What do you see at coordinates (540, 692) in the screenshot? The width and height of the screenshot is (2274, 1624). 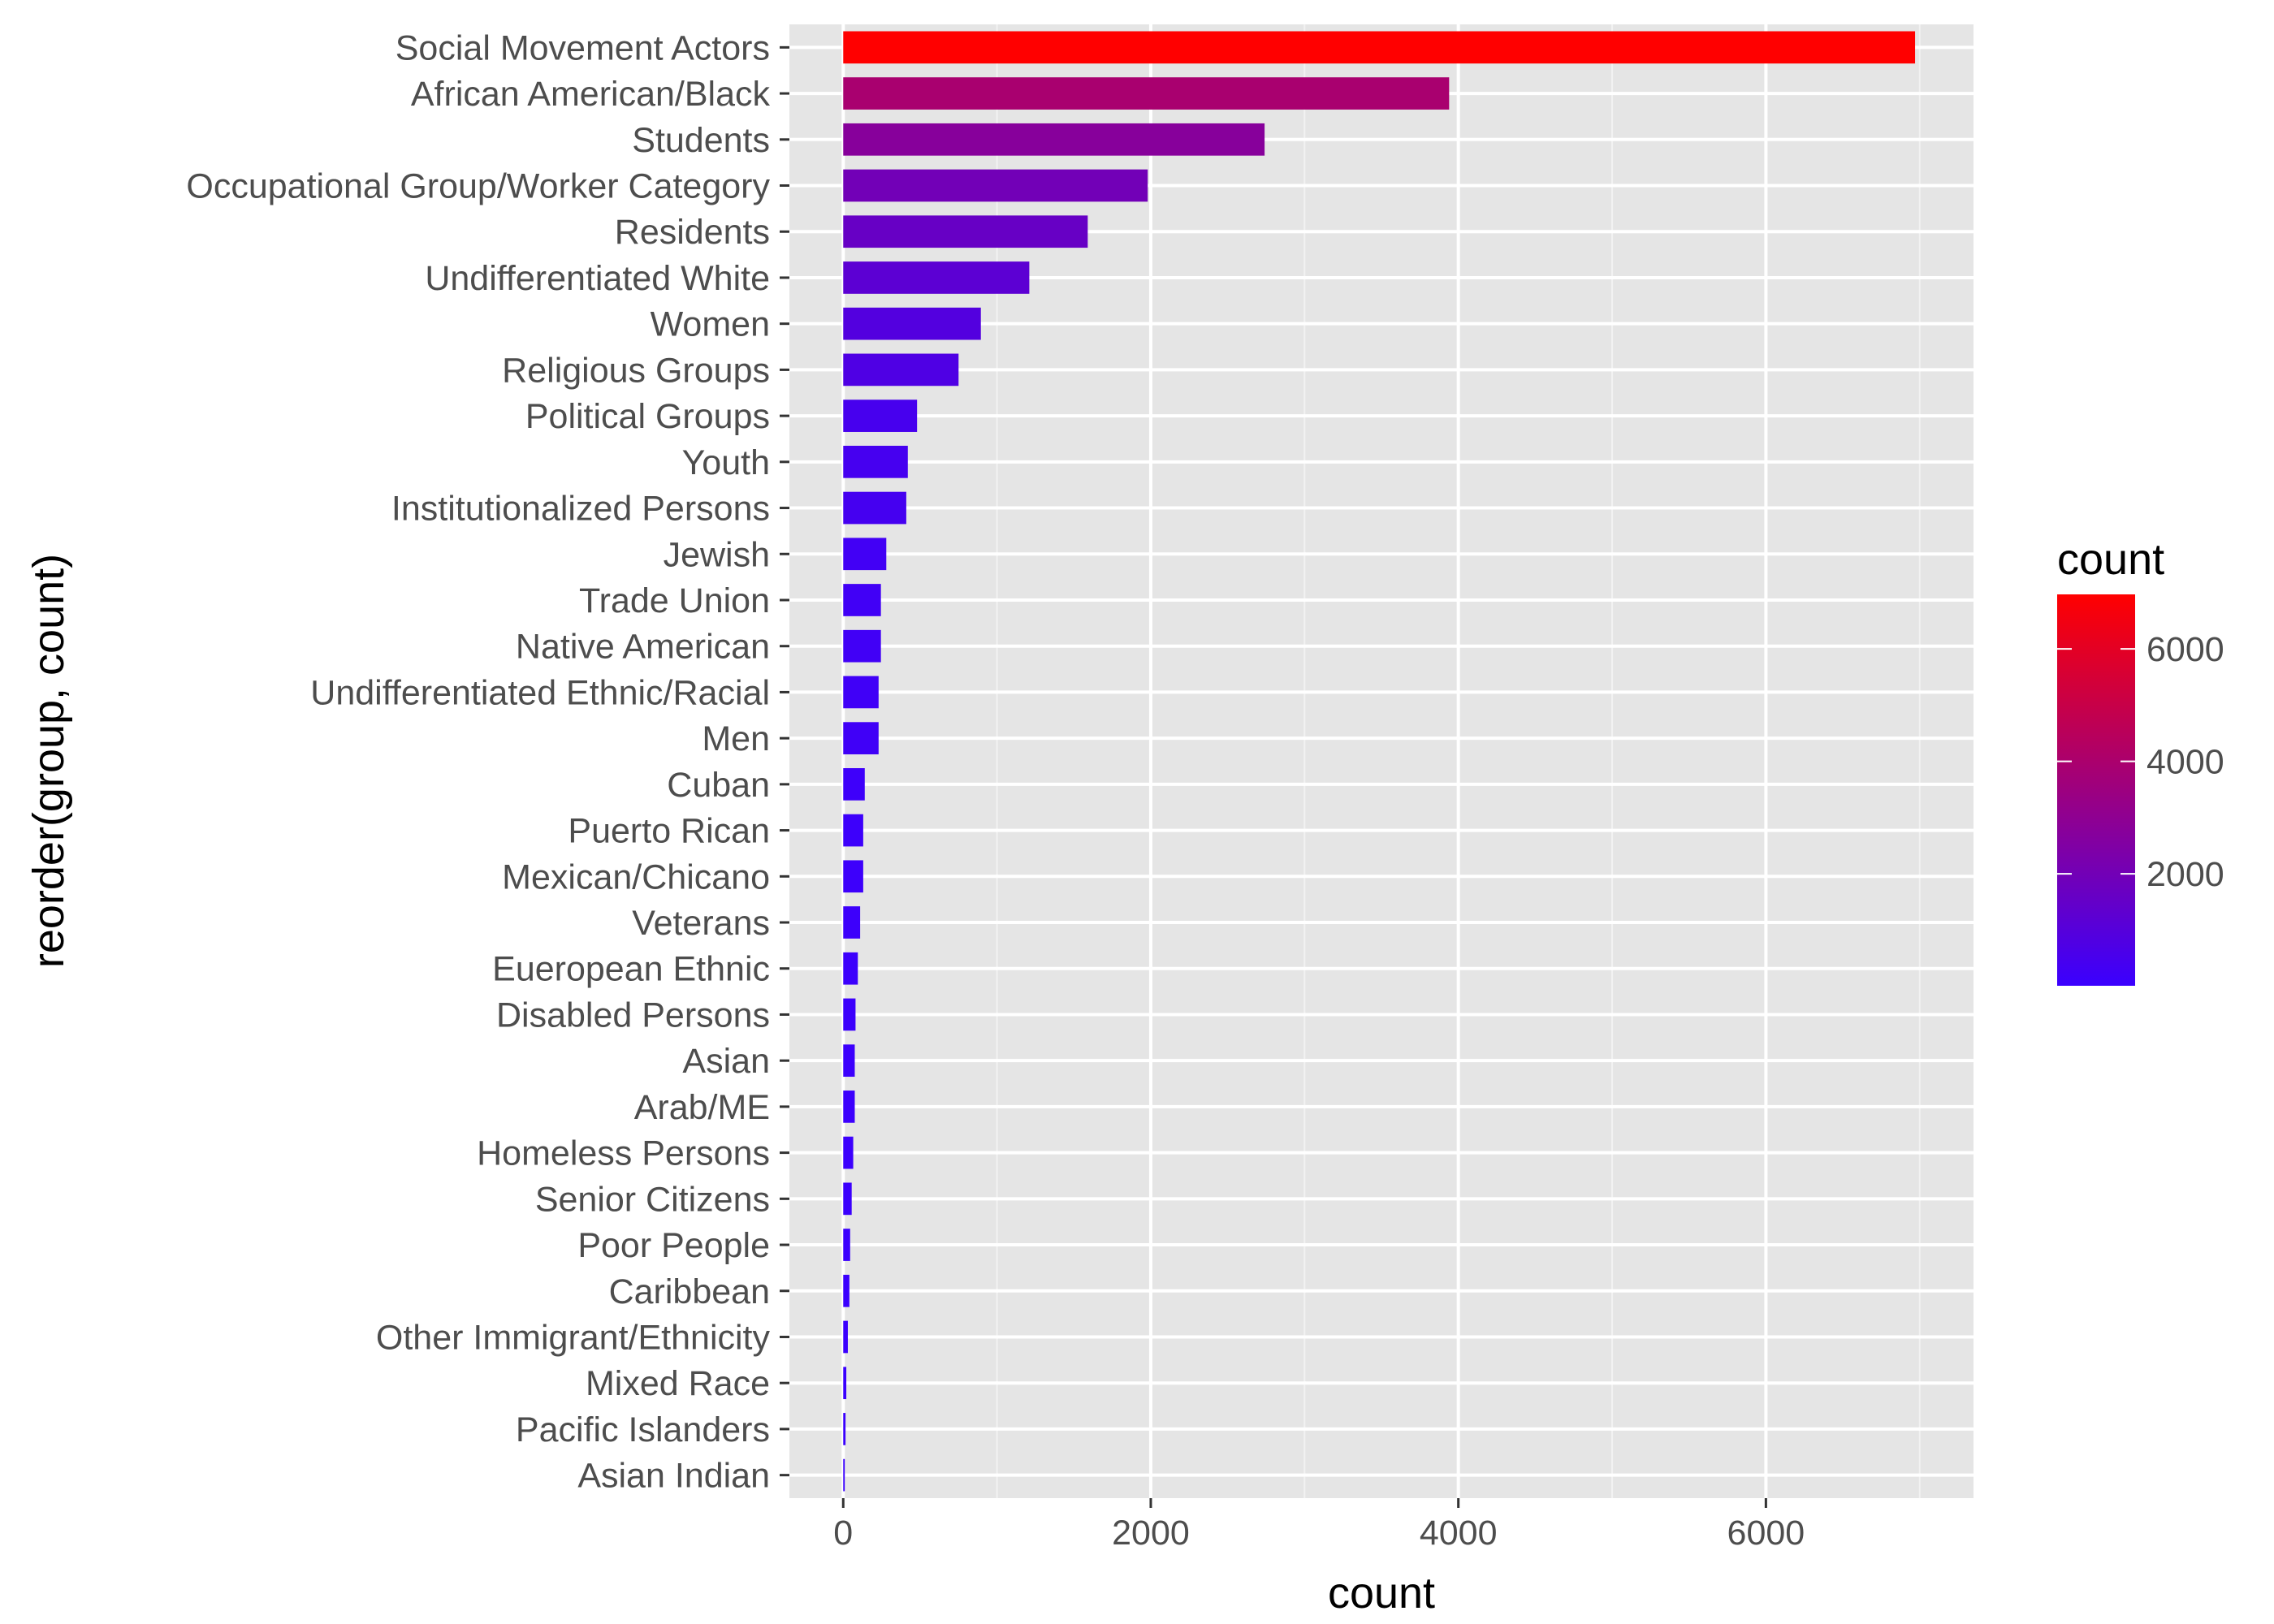 I see `y-tick-label: Undifferentiated Ethnic/Racial` at bounding box center [540, 692].